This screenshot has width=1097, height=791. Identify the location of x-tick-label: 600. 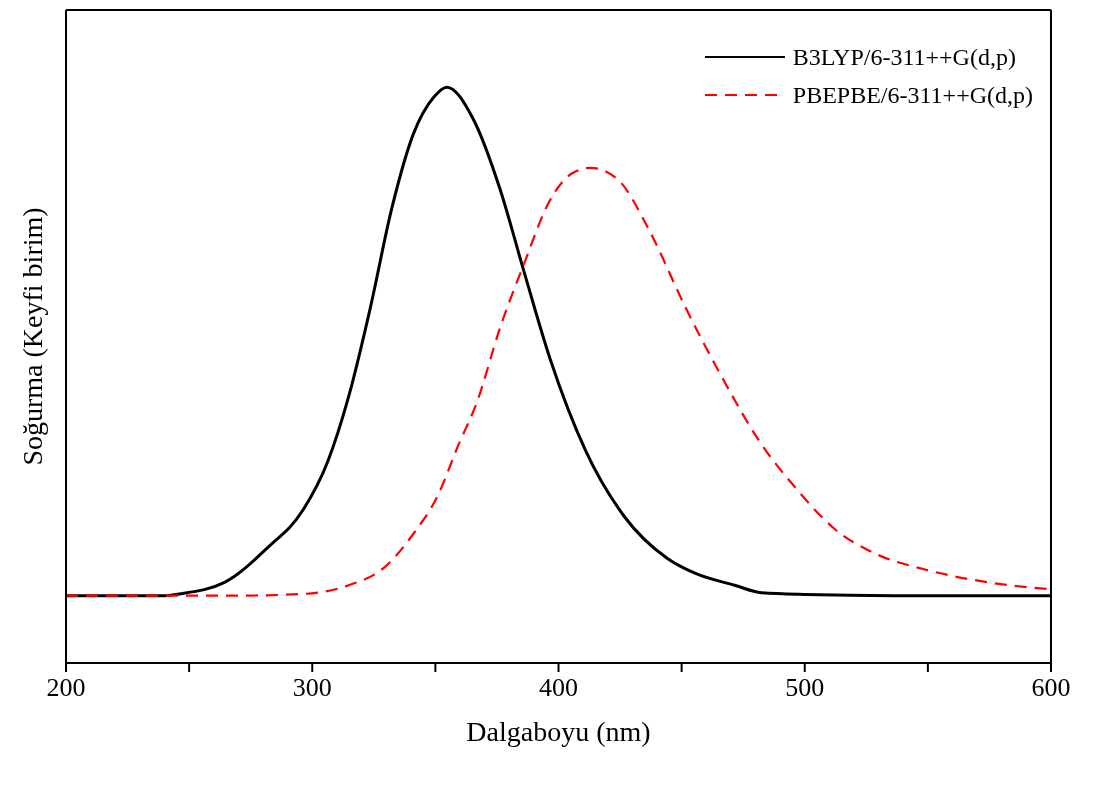
(1051, 688).